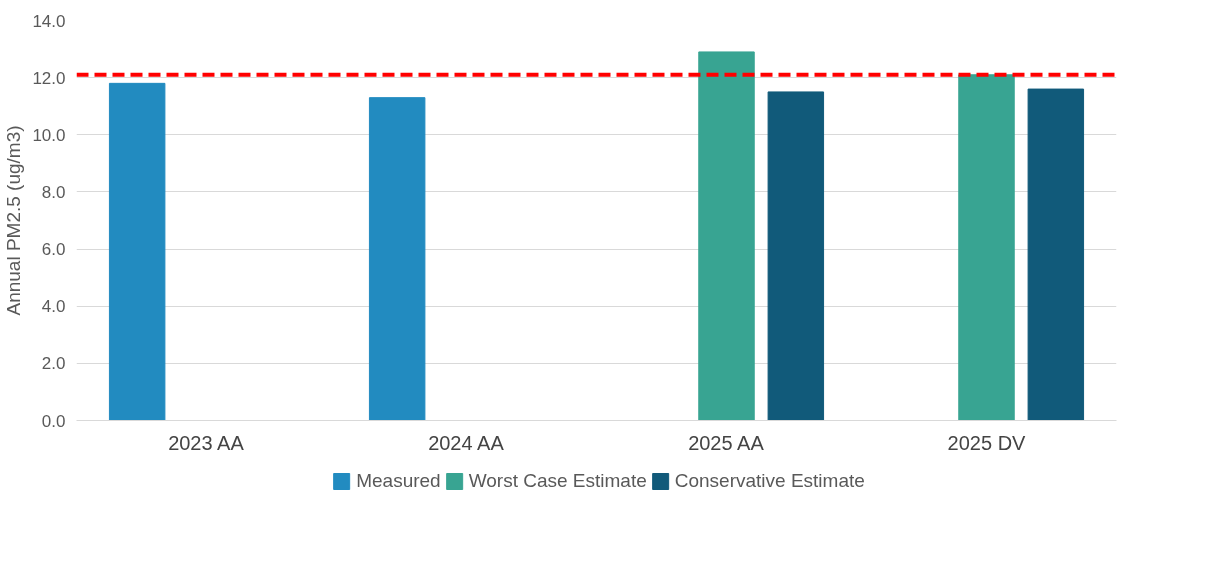  I want to click on y-tick-label: 0.0, so click(53, 421).